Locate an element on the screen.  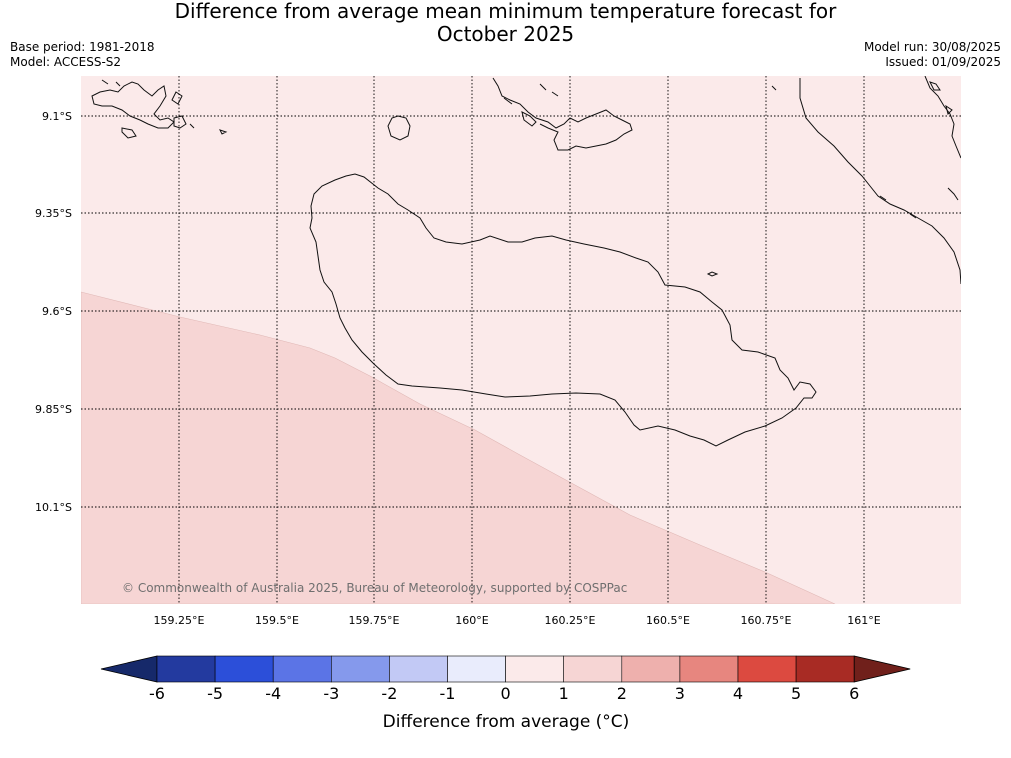
coastline-malaita-north is located at coordinates (942, 138).